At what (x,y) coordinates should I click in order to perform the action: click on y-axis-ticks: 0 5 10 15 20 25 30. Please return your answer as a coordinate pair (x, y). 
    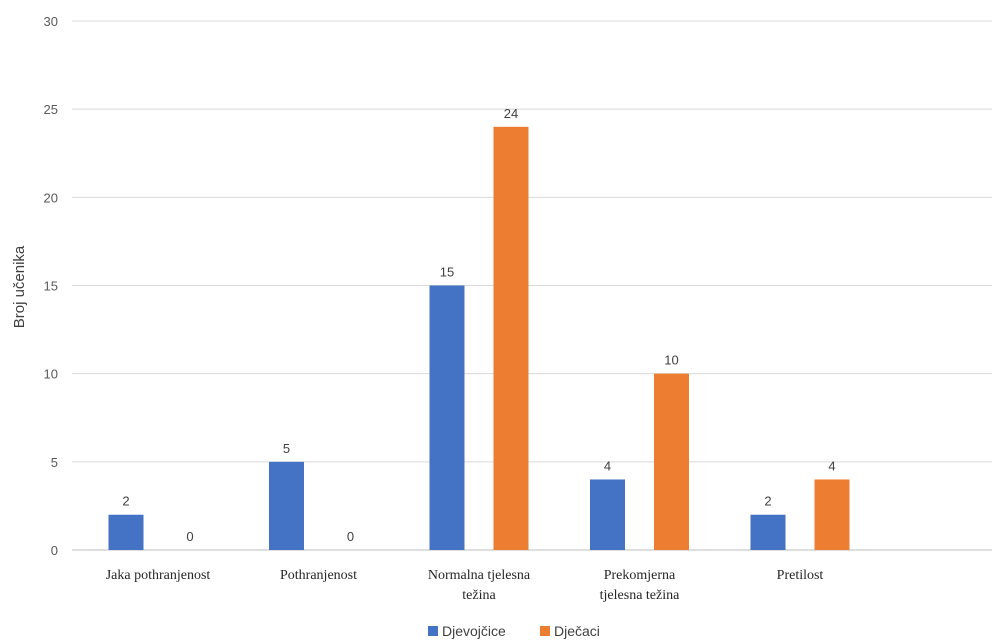
    Looking at the image, I should click on (51, 286).